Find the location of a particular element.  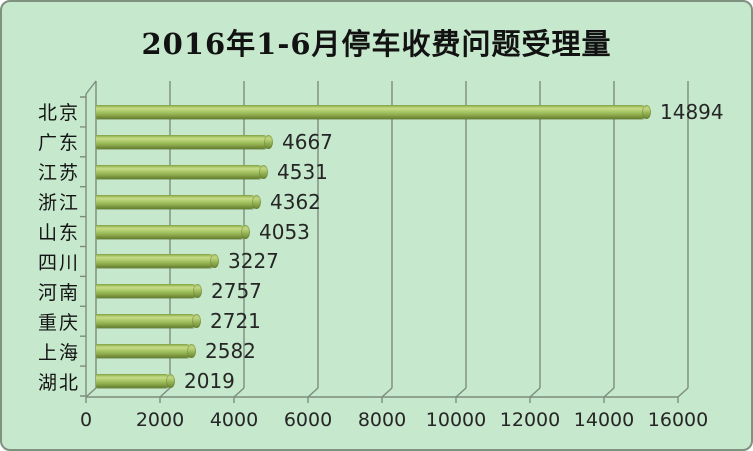

category-label: 上海 is located at coordinates (58, 352).